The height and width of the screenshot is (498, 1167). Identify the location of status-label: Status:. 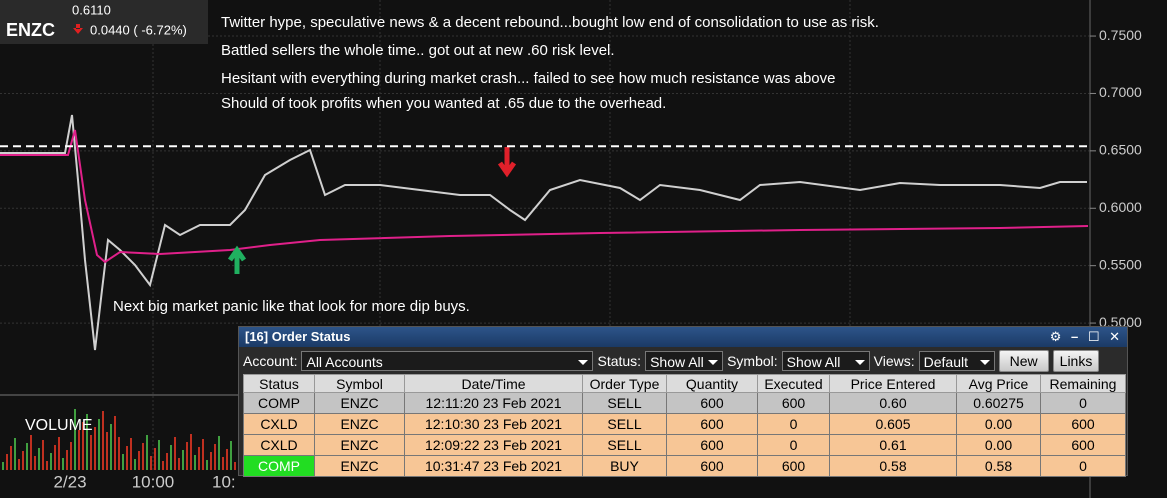
(619, 360).